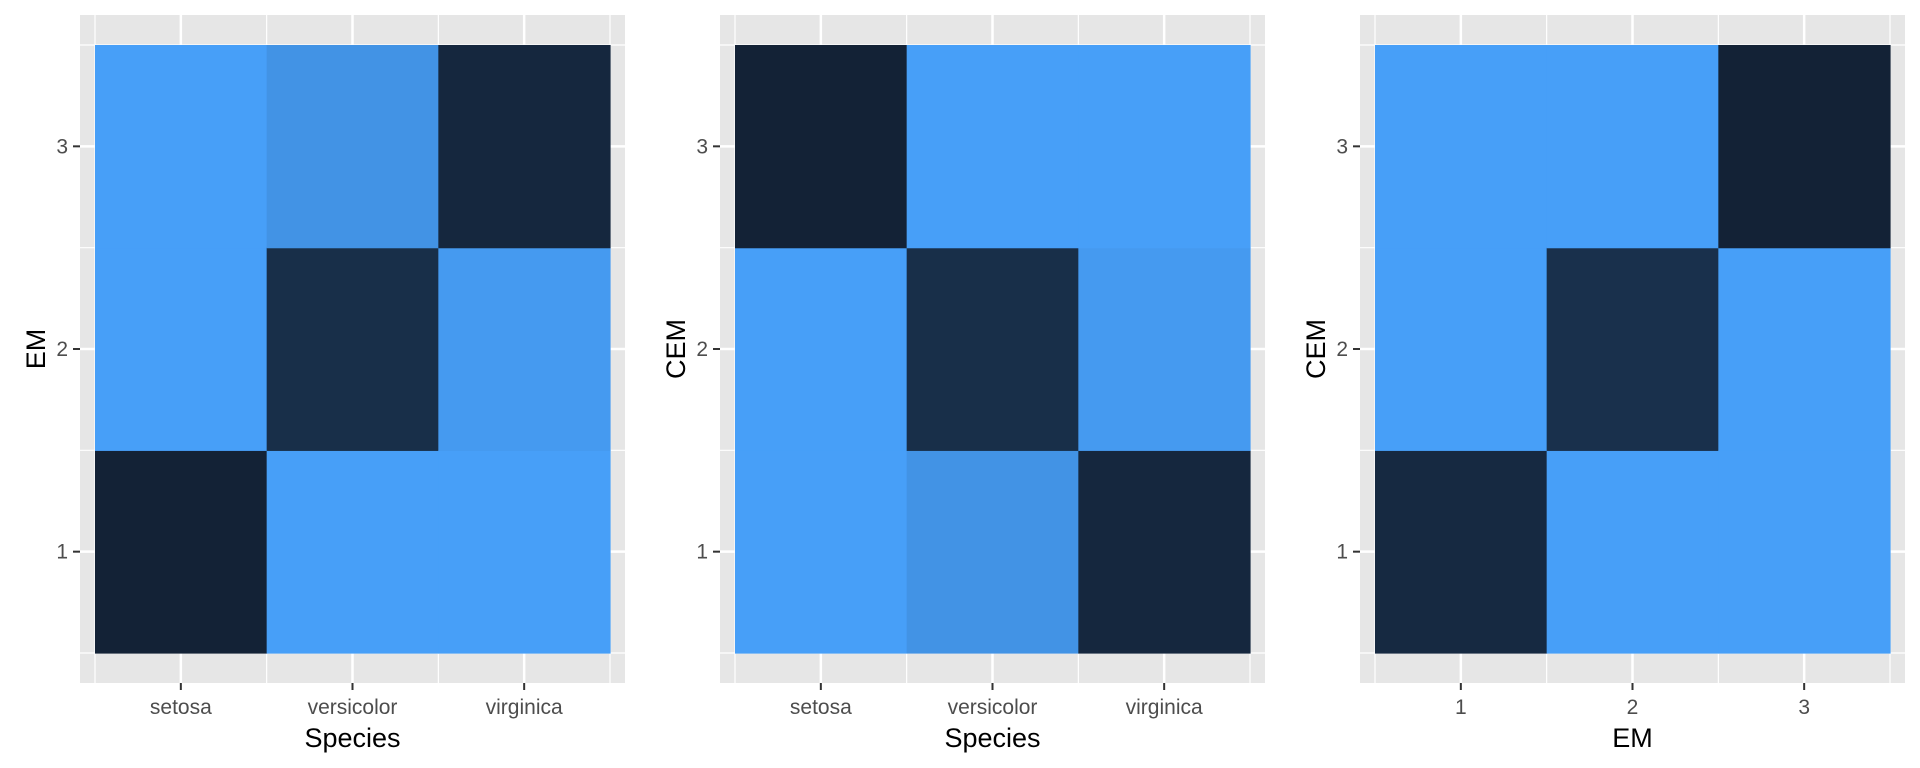 The width and height of the screenshot is (1920, 768). What do you see at coordinates (1632, 738) in the screenshot?
I see `x-axis-title: EM` at bounding box center [1632, 738].